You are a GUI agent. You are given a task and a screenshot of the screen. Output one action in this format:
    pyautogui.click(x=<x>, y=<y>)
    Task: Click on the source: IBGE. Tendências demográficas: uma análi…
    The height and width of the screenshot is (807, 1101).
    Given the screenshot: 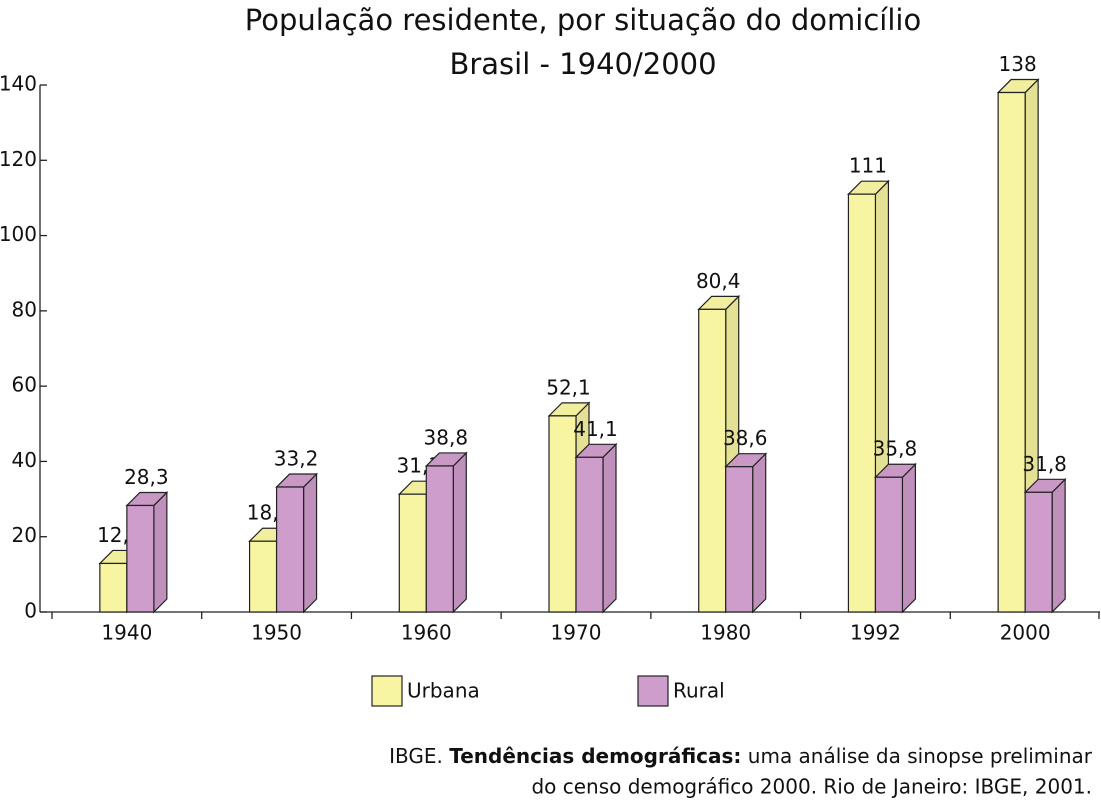 What is the action you would take?
    pyautogui.click(x=741, y=756)
    